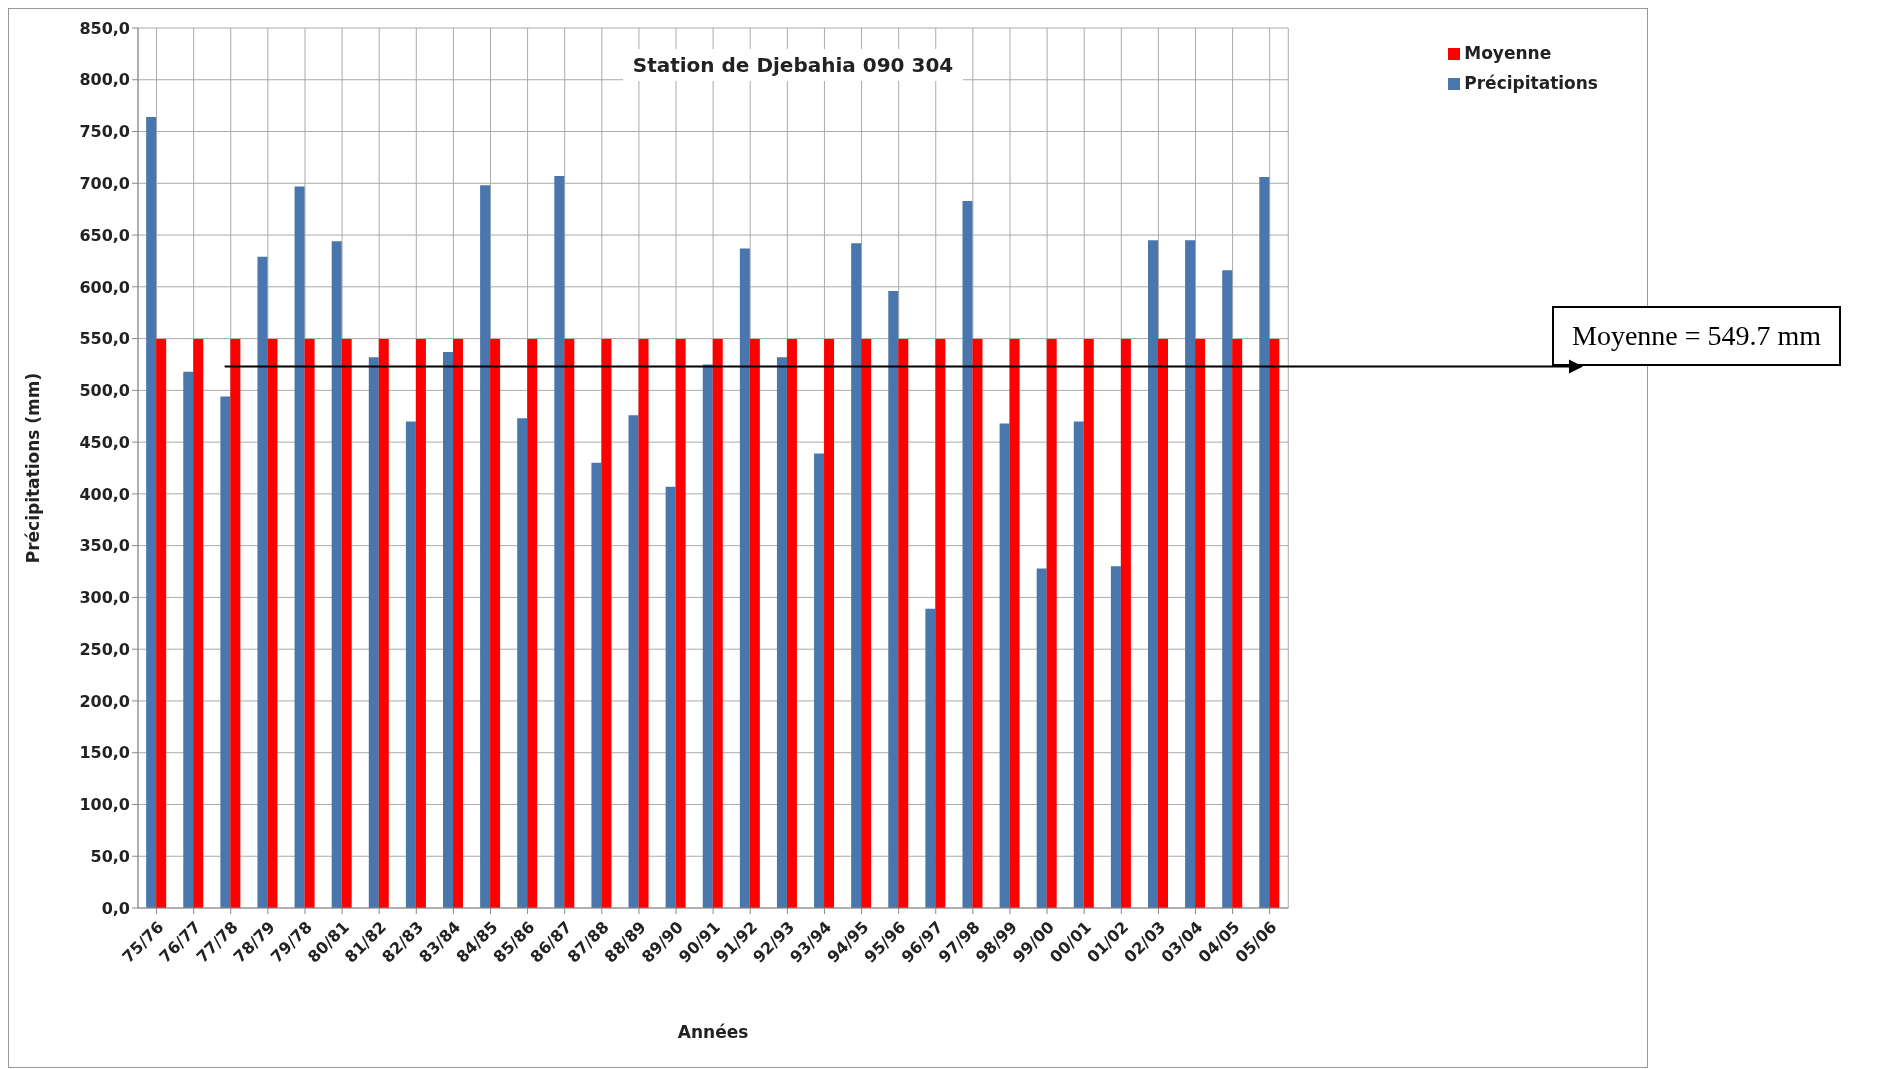 The width and height of the screenshot is (1878, 1069). What do you see at coordinates (104, 701) in the screenshot?
I see `y-tick-label: 200,0` at bounding box center [104, 701].